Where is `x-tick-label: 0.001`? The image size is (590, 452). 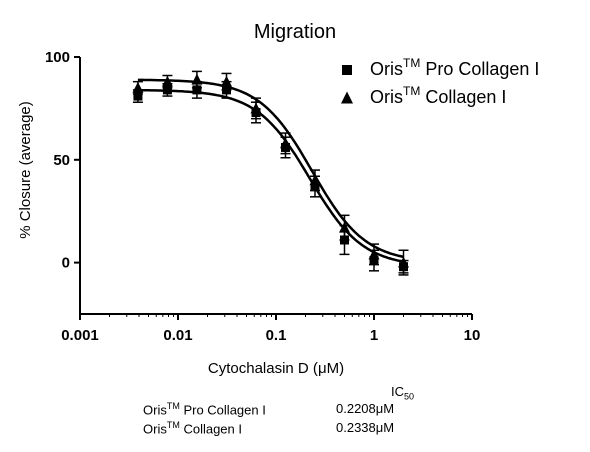
x-tick-label: 0.001 is located at coordinates (80, 335).